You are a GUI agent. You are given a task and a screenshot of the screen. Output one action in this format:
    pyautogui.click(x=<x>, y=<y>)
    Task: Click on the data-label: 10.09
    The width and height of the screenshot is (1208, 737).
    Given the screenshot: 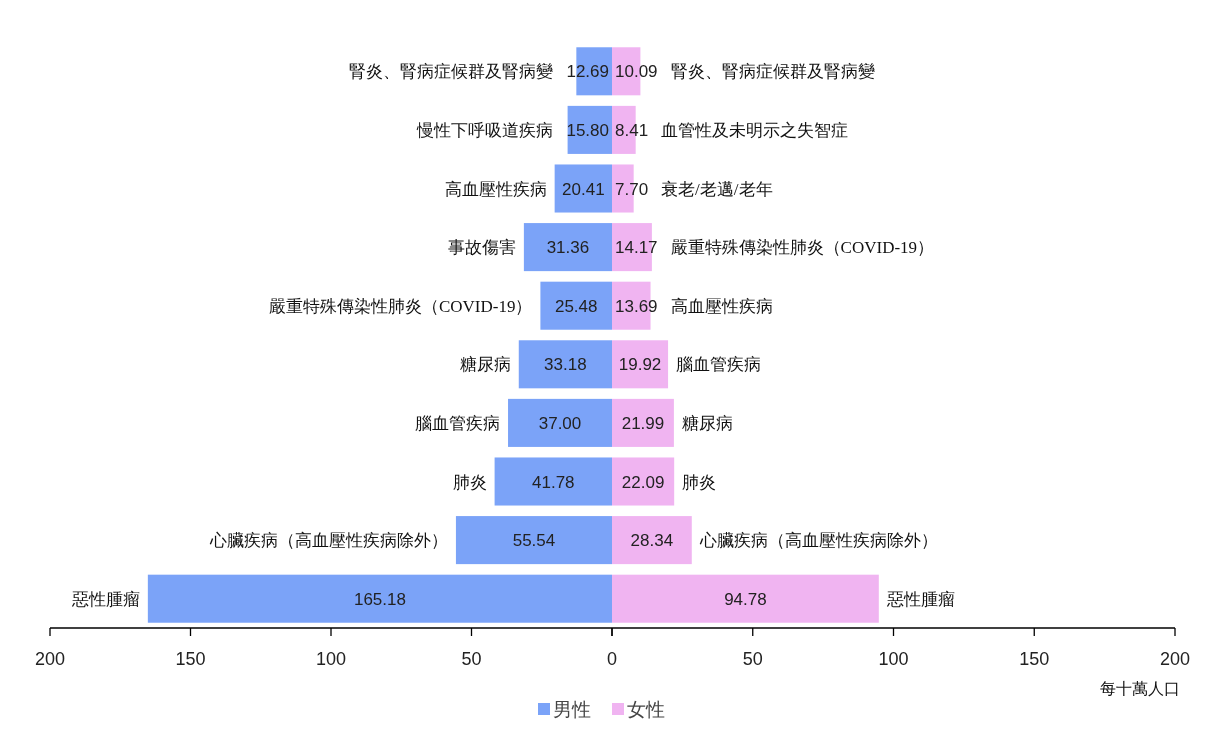 What is the action you would take?
    pyautogui.click(x=636, y=72)
    